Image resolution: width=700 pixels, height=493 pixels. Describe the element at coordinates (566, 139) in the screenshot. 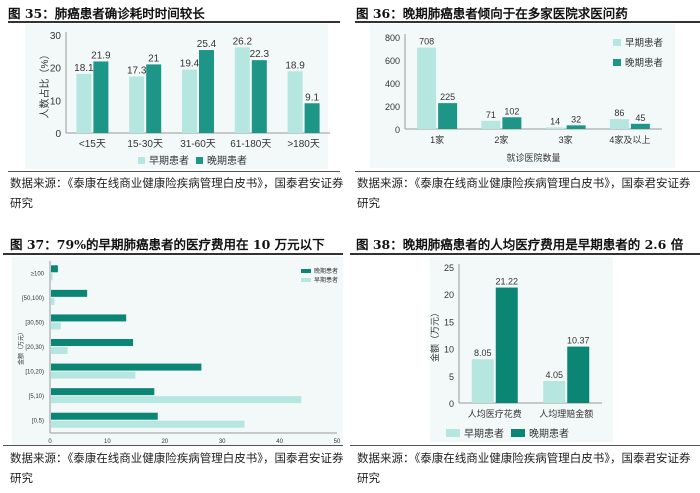

I see `x-tick-label: 3家` at that location.